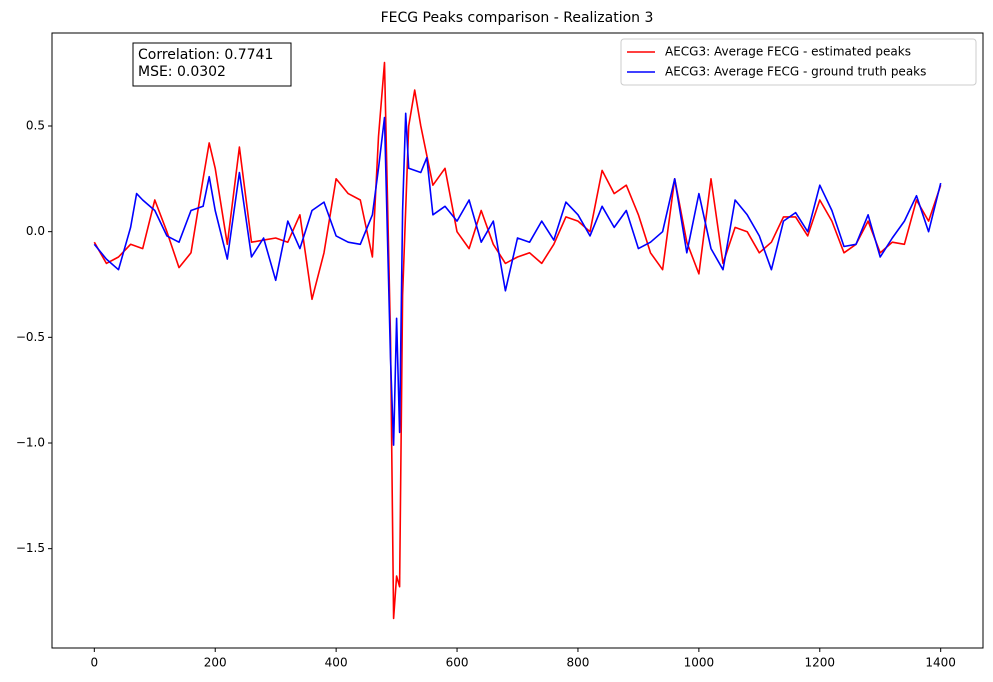  What do you see at coordinates (798, 62) in the screenshot?
I see `legend-box` at bounding box center [798, 62].